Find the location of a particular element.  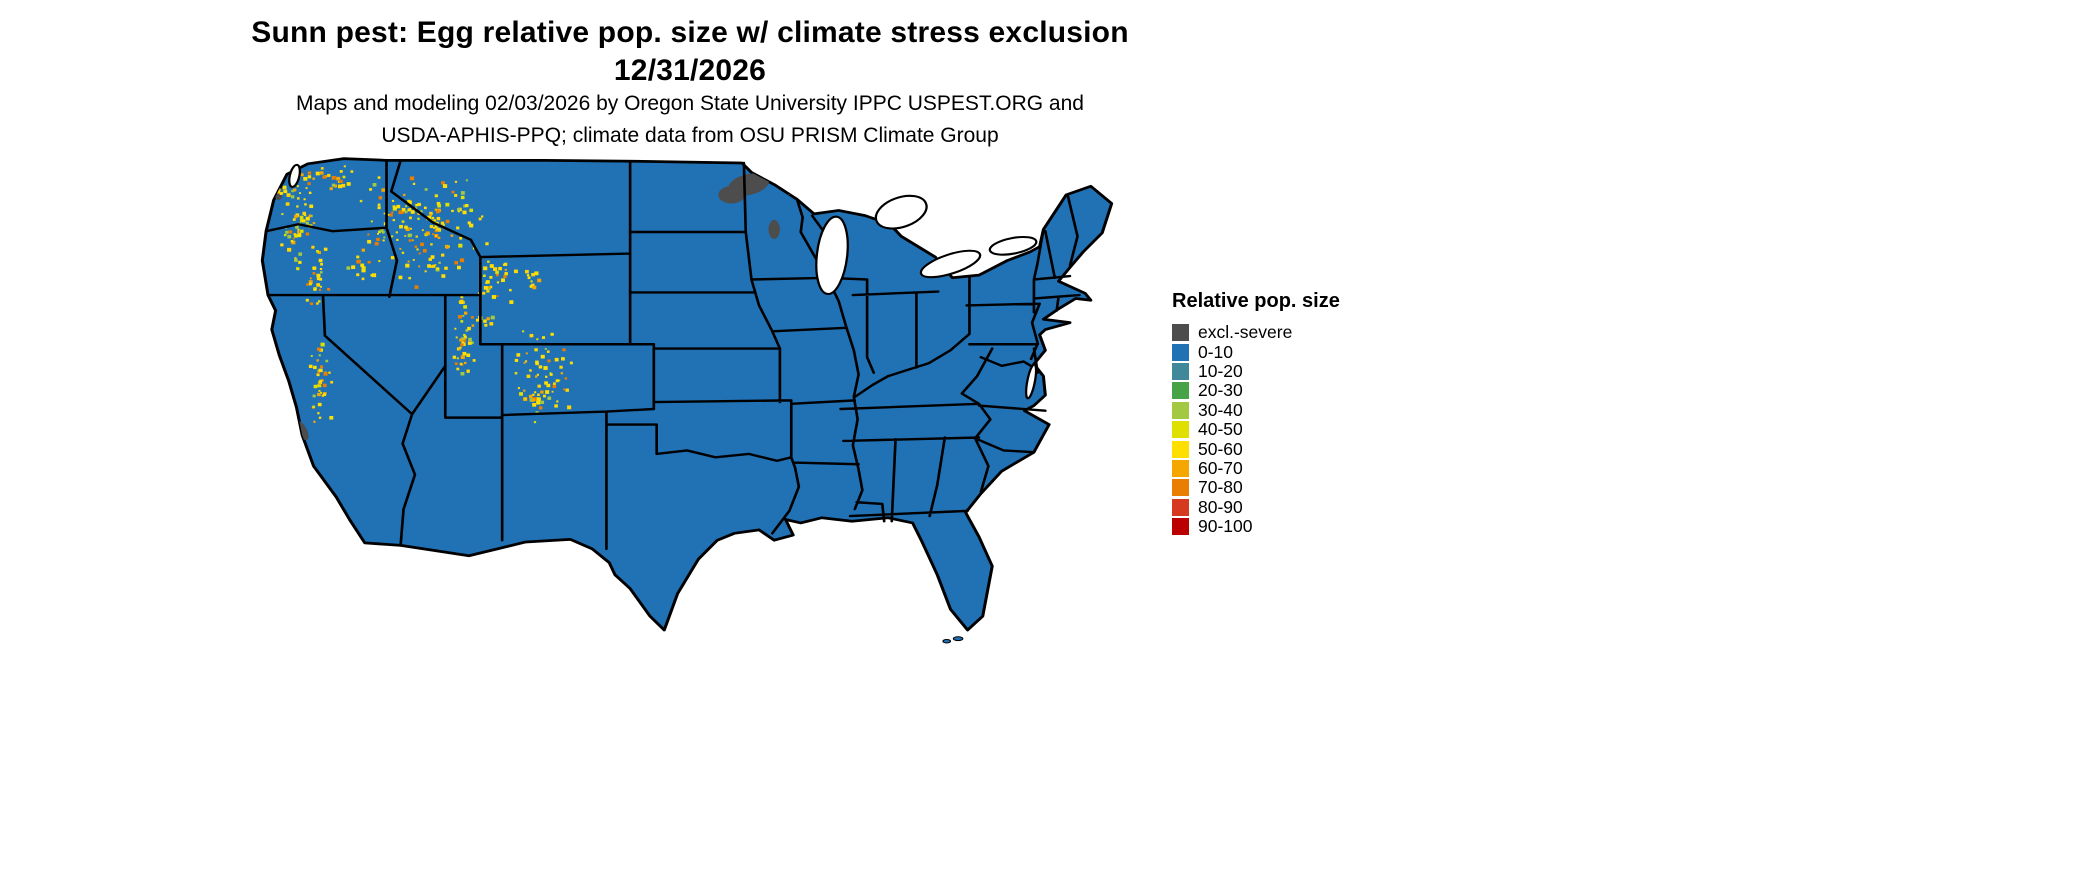

legend-item-label: 40-50 is located at coordinates (1220, 429).